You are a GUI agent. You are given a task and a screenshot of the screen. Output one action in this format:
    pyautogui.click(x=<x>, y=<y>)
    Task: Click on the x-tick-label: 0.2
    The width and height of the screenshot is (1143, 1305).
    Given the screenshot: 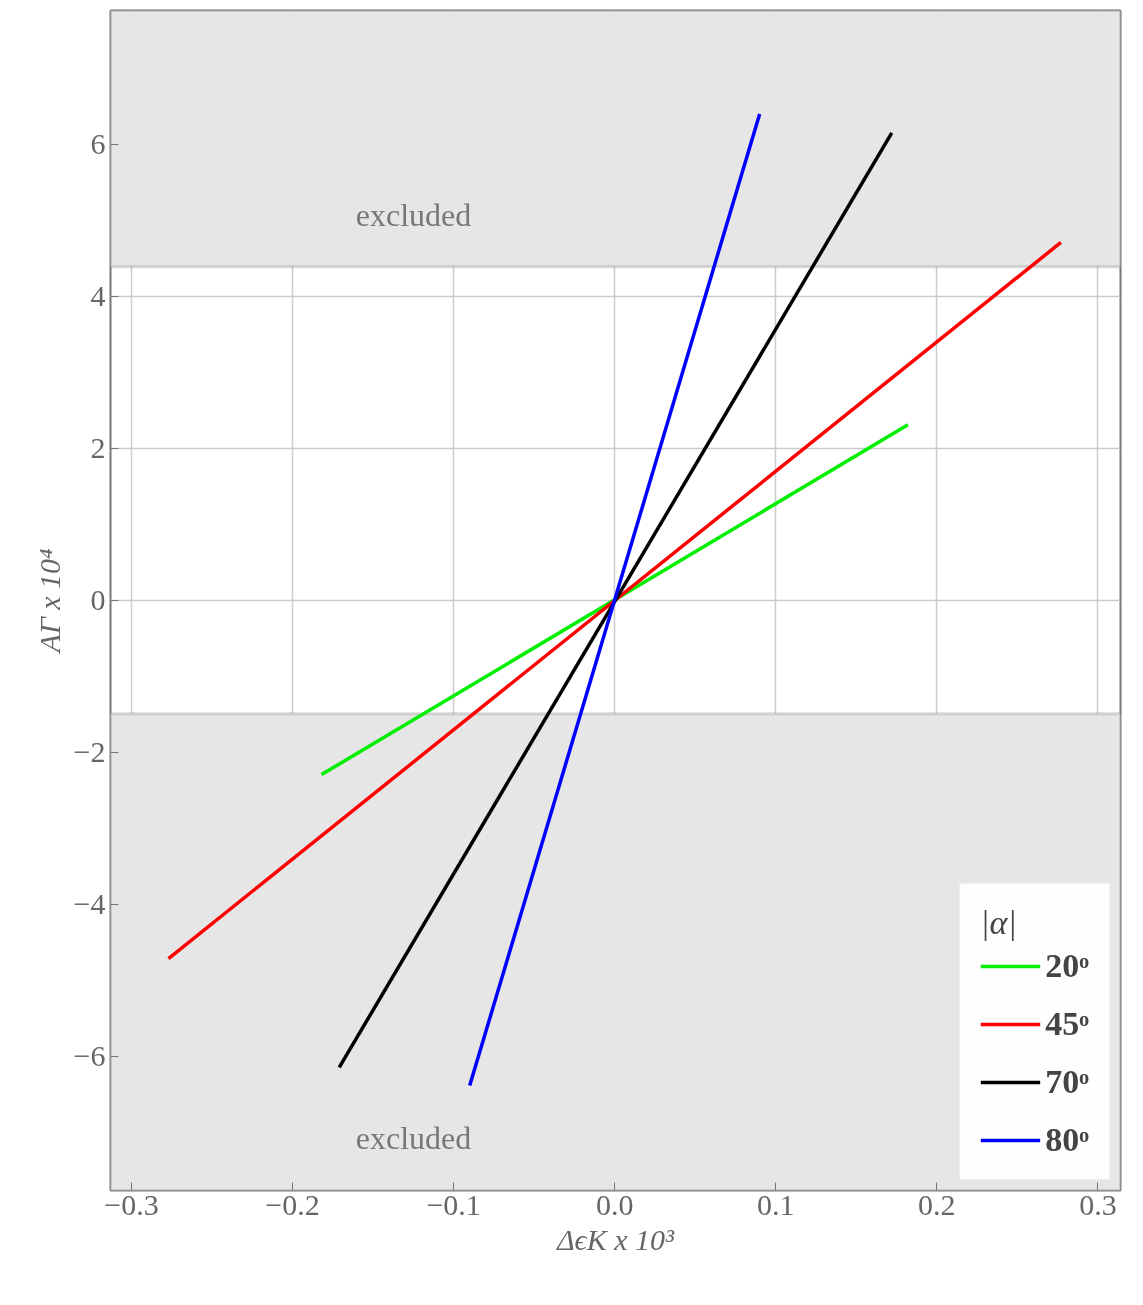 What is the action you would take?
    pyautogui.click(x=937, y=1204)
    